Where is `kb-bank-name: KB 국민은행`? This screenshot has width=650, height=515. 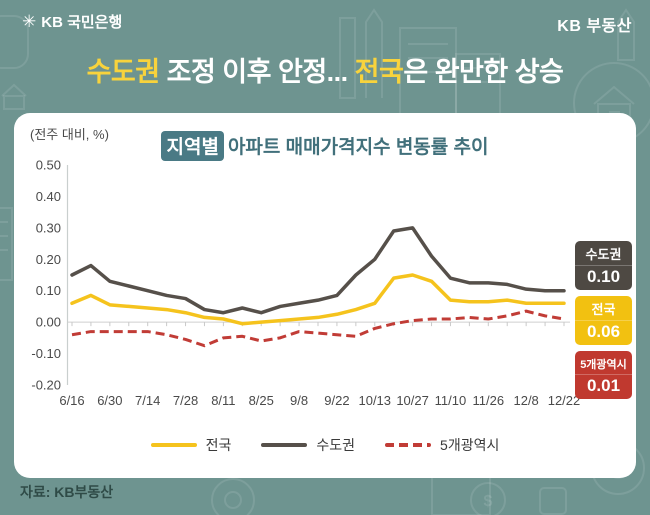
kb-bank-name: KB 국민은행 is located at coordinates (82, 22).